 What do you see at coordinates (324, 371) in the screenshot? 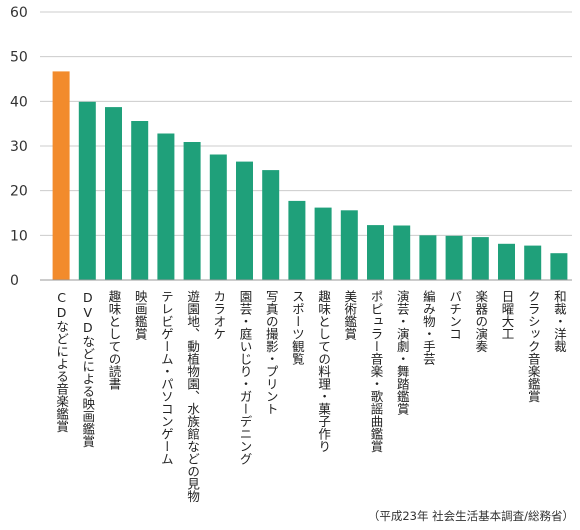
I see `category-label: 趣味としての料理・菓子作り` at bounding box center [324, 371].